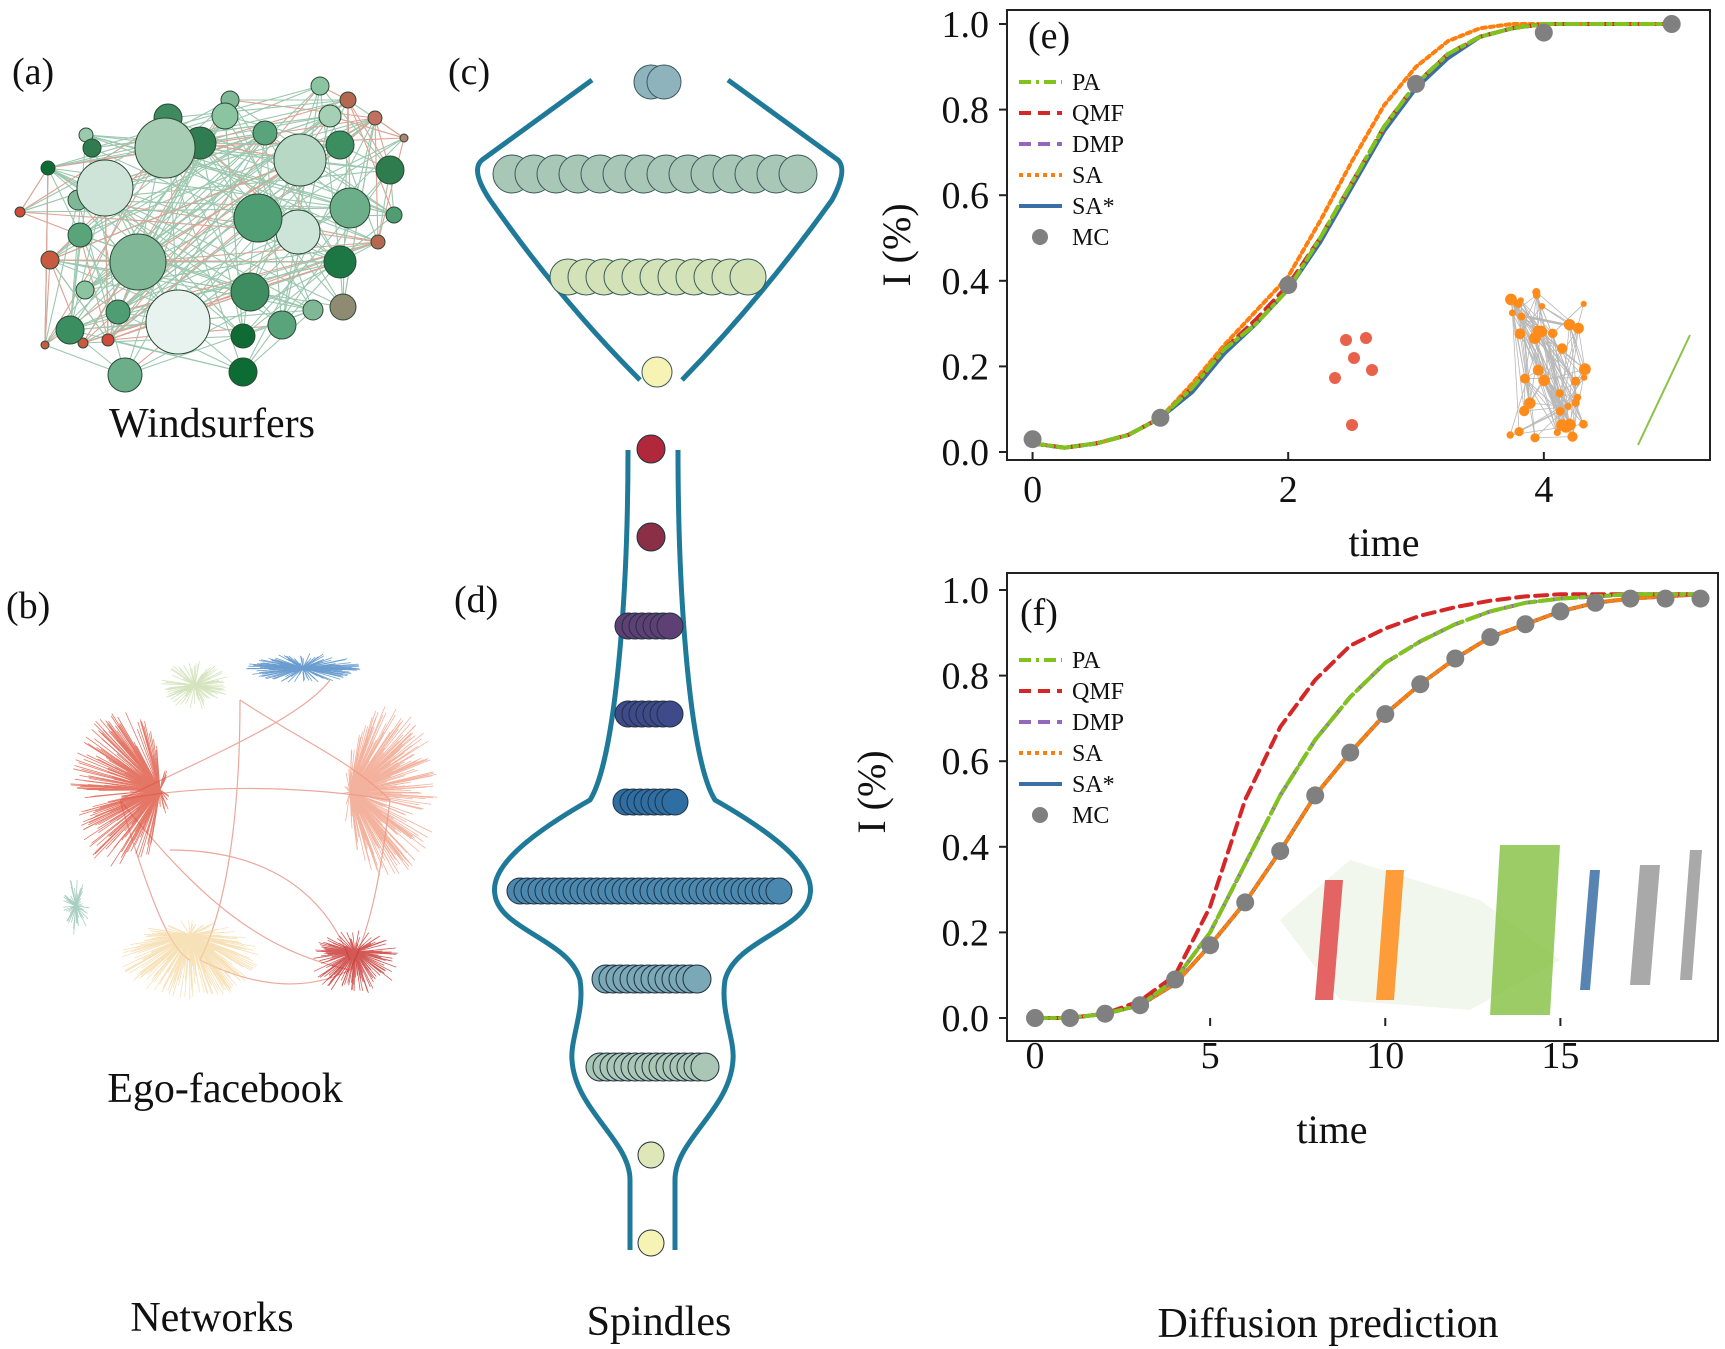 This screenshot has width=1725, height=1349. What do you see at coordinates (966, 762) in the screenshot?
I see `y-tick-label: 0.6` at bounding box center [966, 762].